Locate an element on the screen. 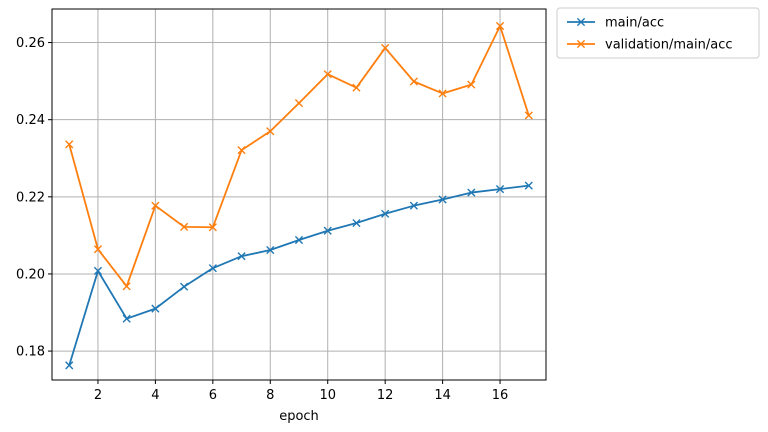 The width and height of the screenshot is (768, 432). y-tick-label: 0.18 is located at coordinates (30, 352).